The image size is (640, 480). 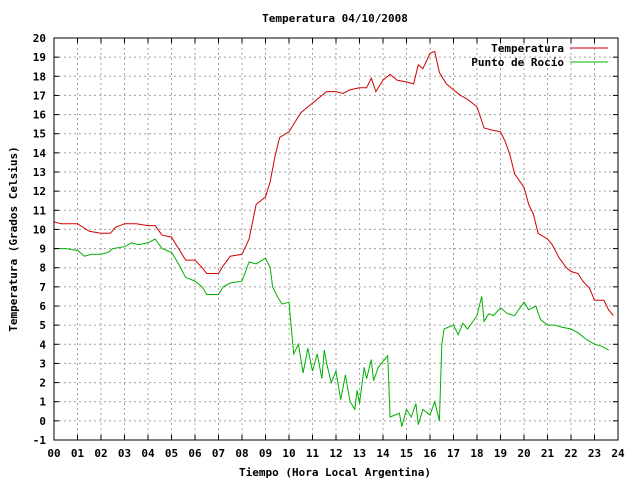 What do you see at coordinates (42, 344) in the screenshot?
I see `y-tick-label-4: 4` at bounding box center [42, 344].